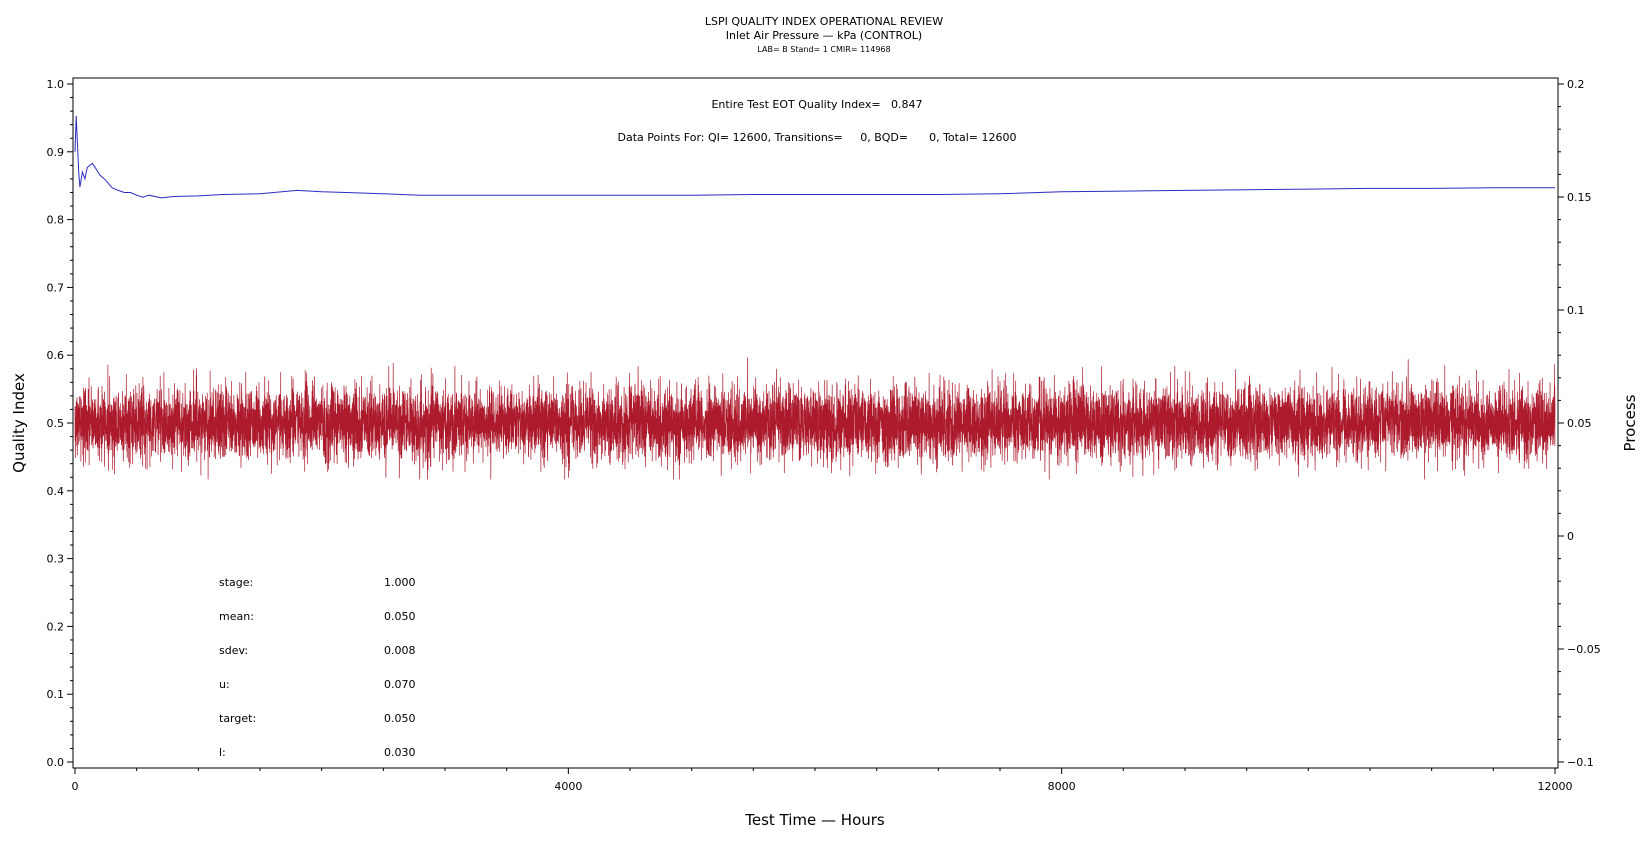 This screenshot has height=849, width=1648. I want to click on y-tick-label: 0.1, so click(56, 694).